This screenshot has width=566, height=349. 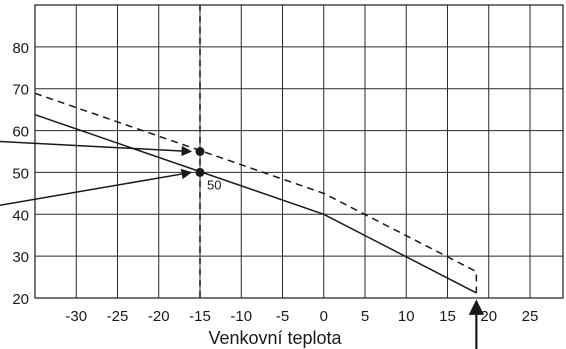 What do you see at coordinates (20, 215) in the screenshot?
I see `y-tick-label: 40` at bounding box center [20, 215].